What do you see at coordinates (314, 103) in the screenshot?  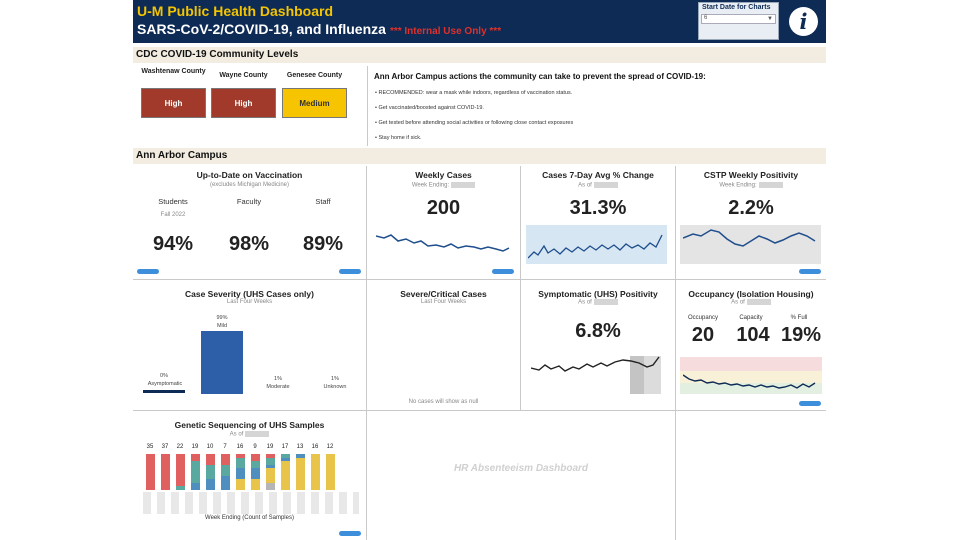 I see `level-badge-genesee: Medium` at bounding box center [314, 103].